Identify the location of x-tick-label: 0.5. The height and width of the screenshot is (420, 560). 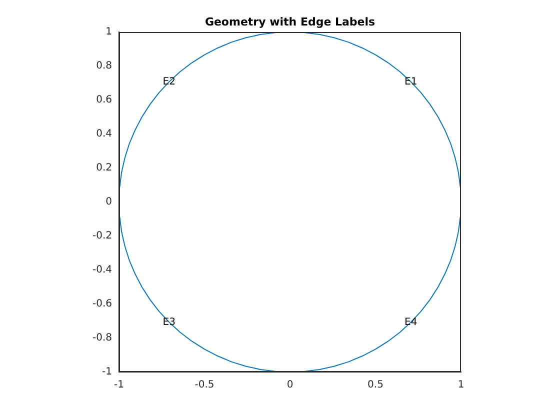
(376, 385).